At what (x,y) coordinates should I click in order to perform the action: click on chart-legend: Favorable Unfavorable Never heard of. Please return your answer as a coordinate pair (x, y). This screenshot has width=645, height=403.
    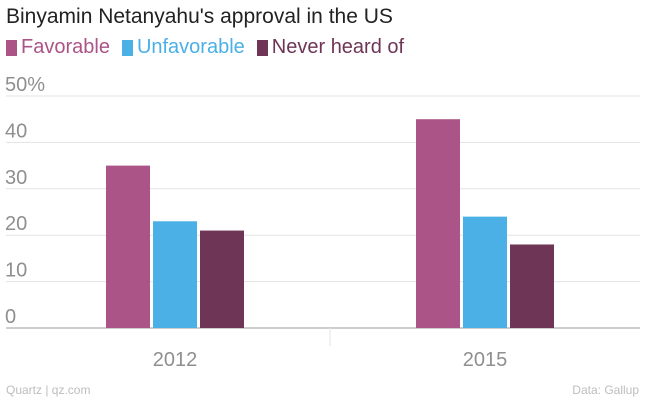
    Looking at the image, I should click on (205, 47).